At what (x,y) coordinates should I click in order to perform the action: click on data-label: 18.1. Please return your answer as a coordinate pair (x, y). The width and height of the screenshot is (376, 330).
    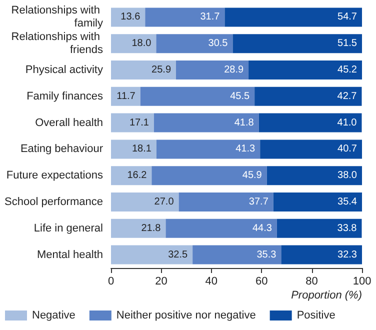
    Looking at the image, I should click on (142, 149).